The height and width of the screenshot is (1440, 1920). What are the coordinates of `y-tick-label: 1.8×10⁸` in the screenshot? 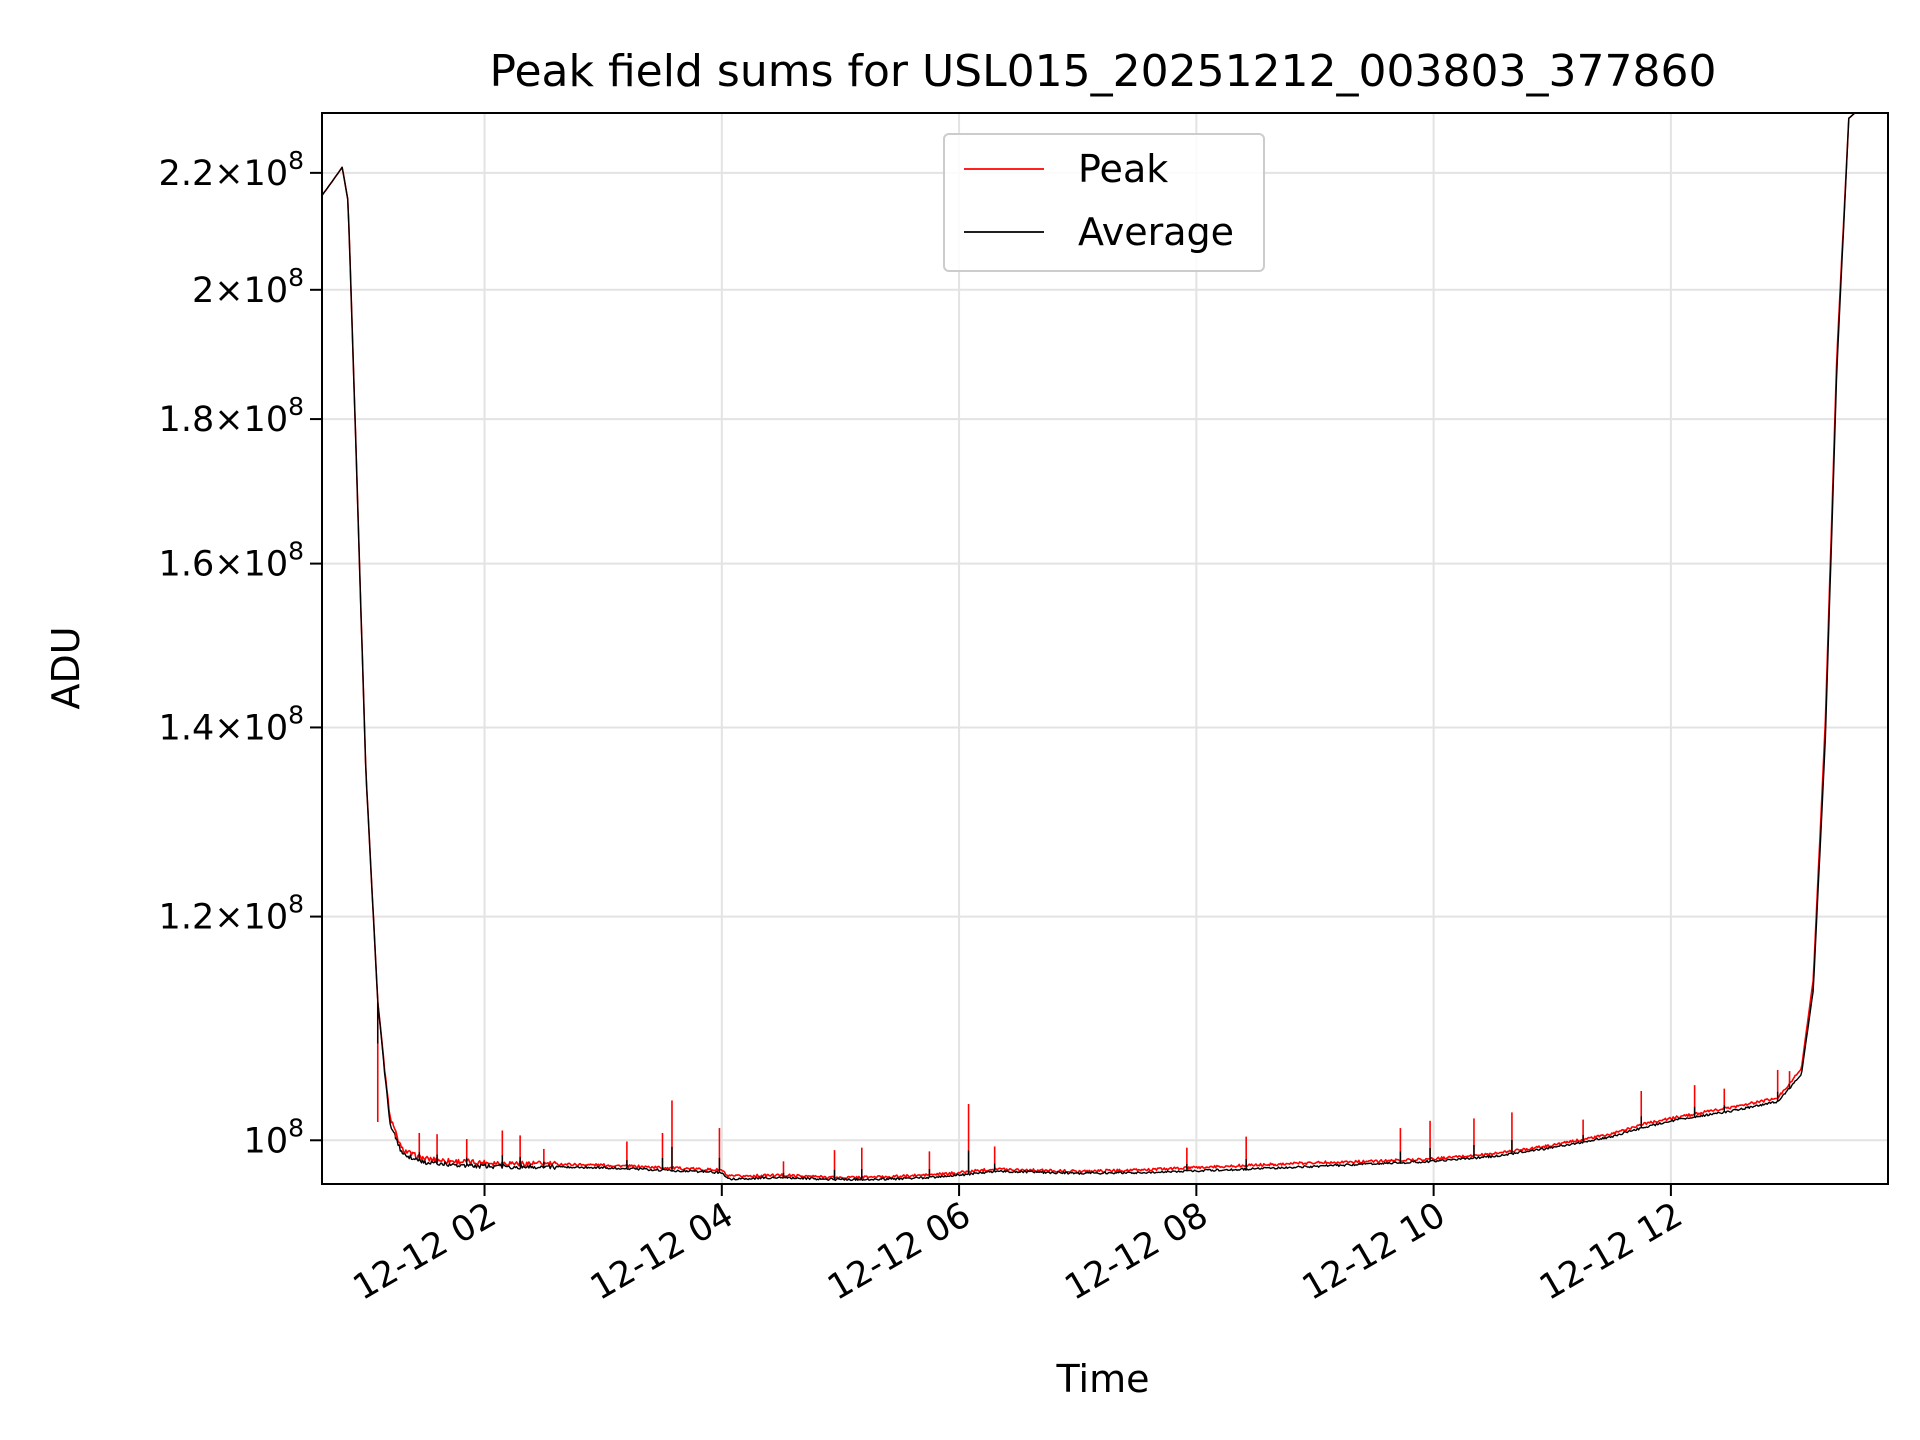 It's located at (231, 416).